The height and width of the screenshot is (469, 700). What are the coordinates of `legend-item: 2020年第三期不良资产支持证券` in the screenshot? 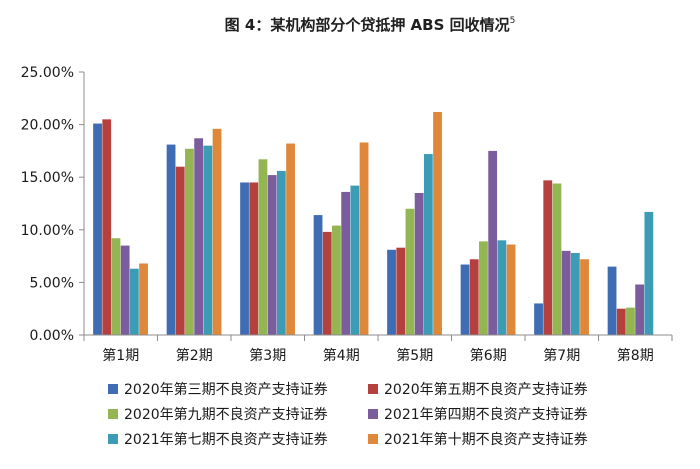 It's located at (218, 389).